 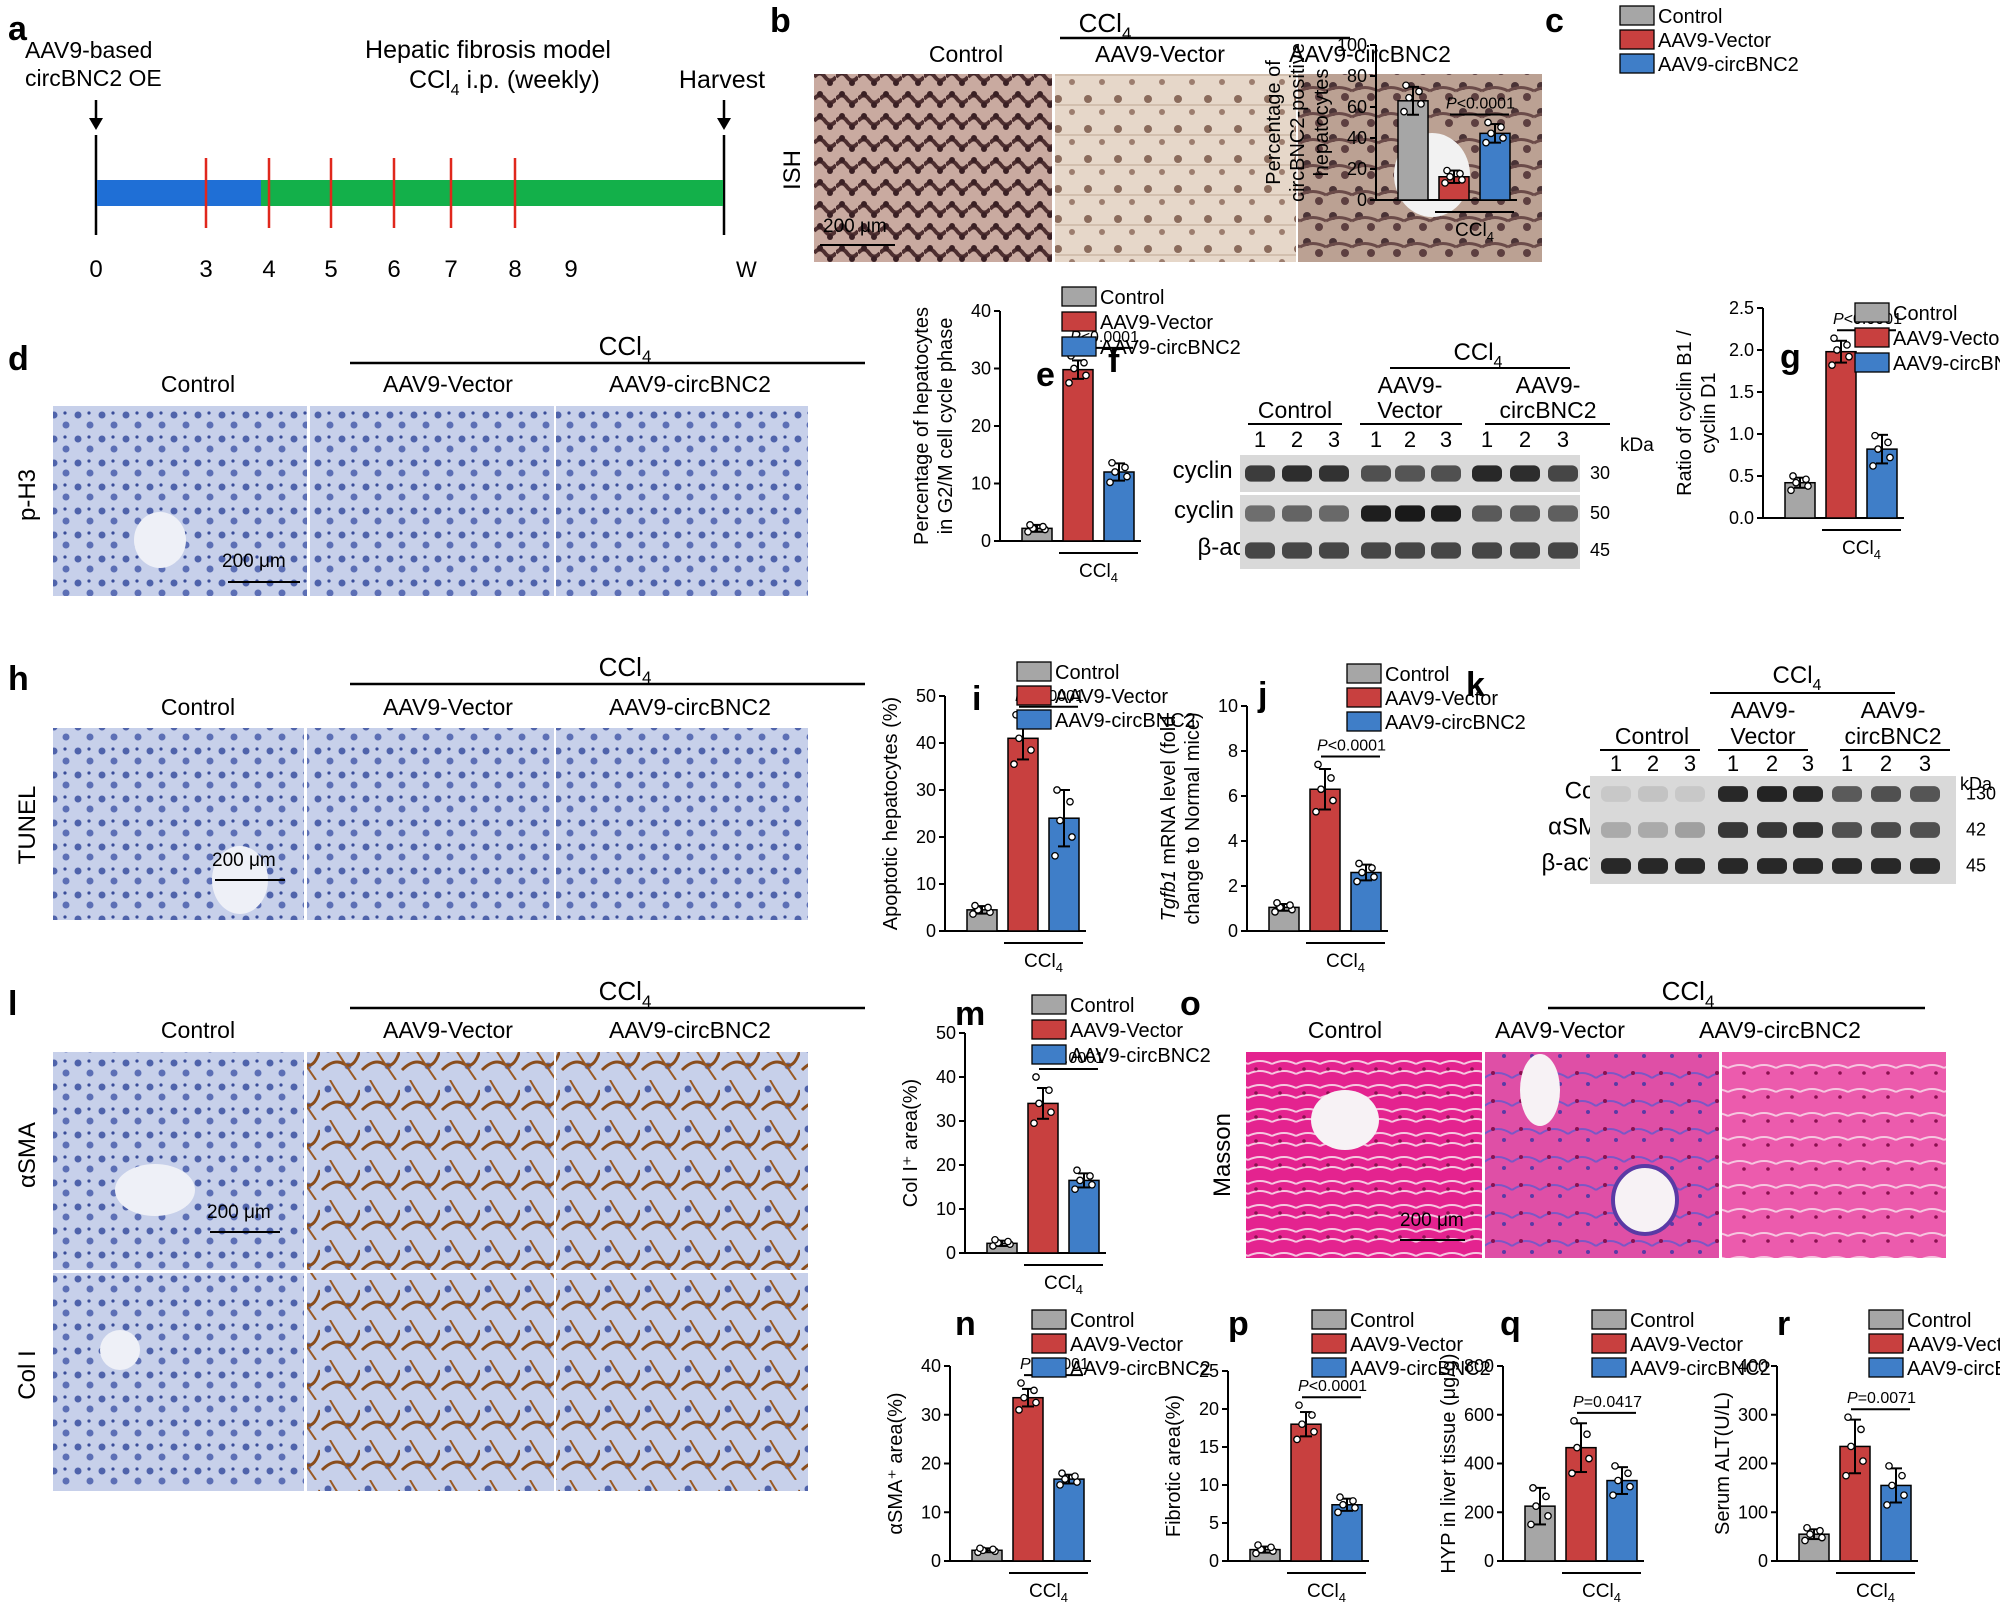 What do you see at coordinates (1480, 104) in the screenshot?
I see `significance-label: P<0.0001` at bounding box center [1480, 104].